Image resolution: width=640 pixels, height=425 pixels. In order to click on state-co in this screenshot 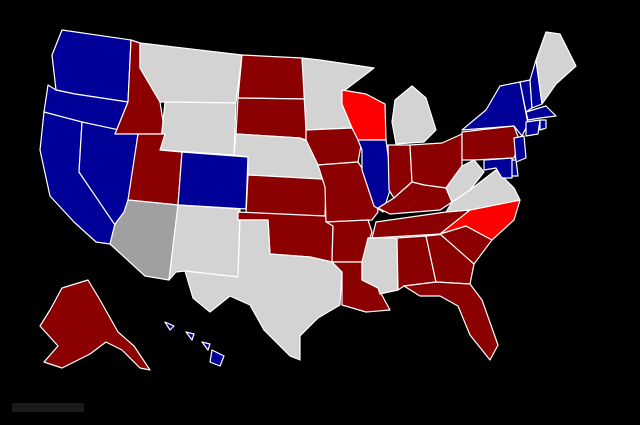, I will do `click(213, 180)`.